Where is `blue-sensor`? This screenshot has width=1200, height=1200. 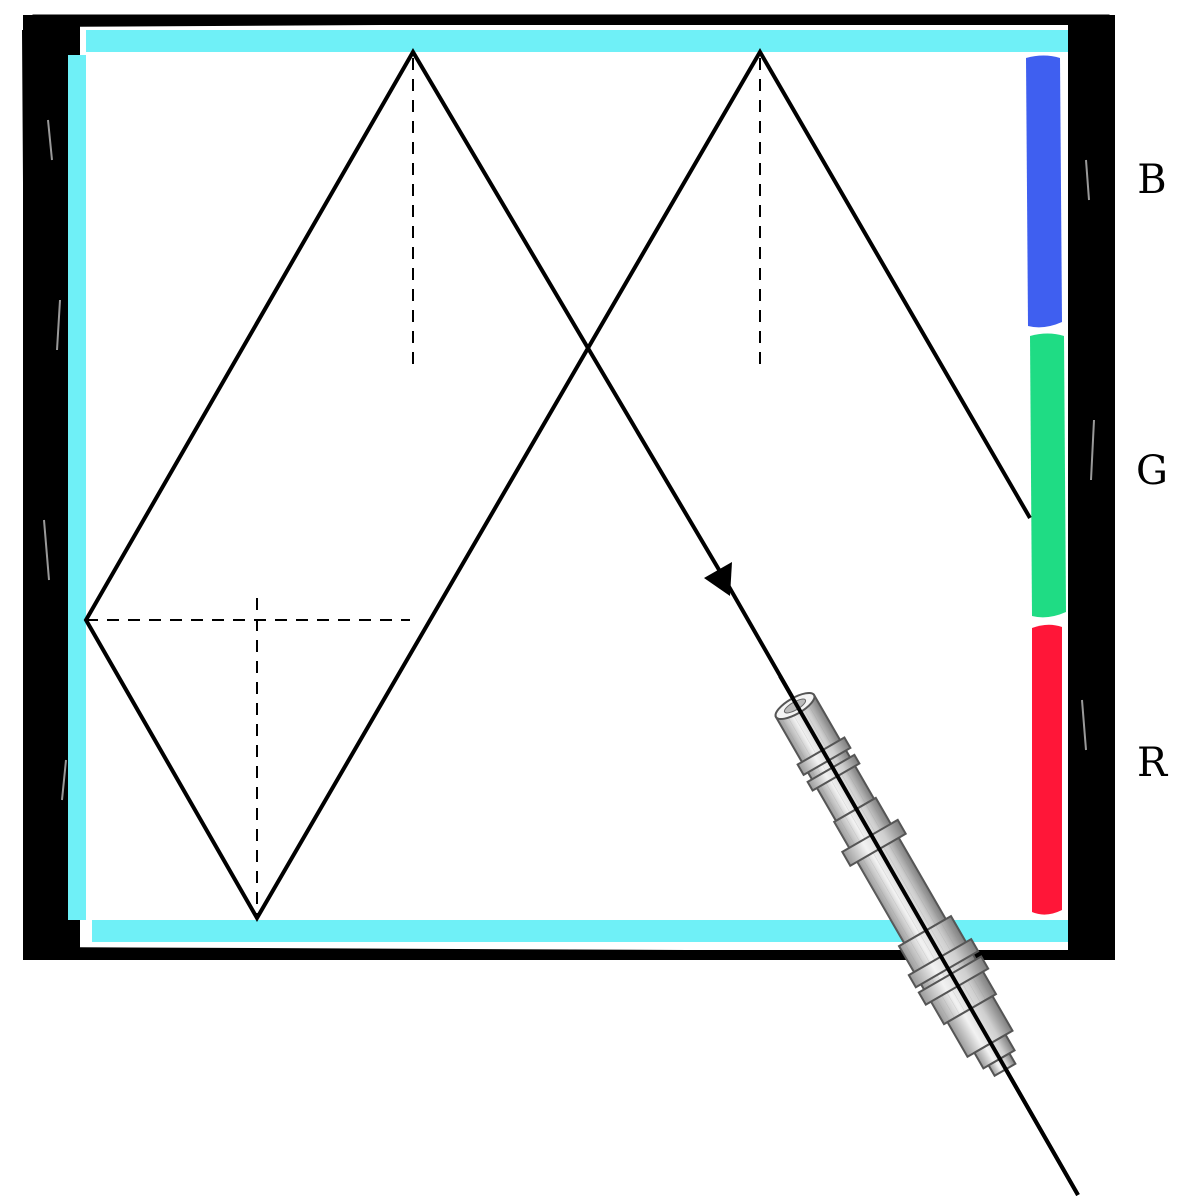
blue-sensor is located at coordinates (1044, 191).